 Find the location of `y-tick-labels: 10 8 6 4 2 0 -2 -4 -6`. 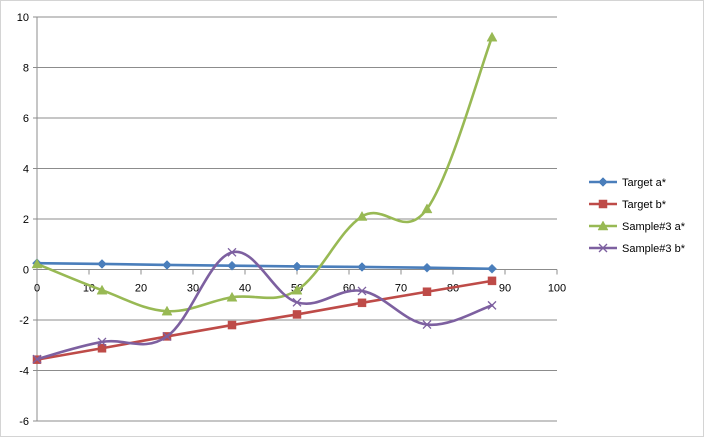

y-tick-labels: 10 8 6 4 2 0 -2 -4 -6 is located at coordinates (23, 220).